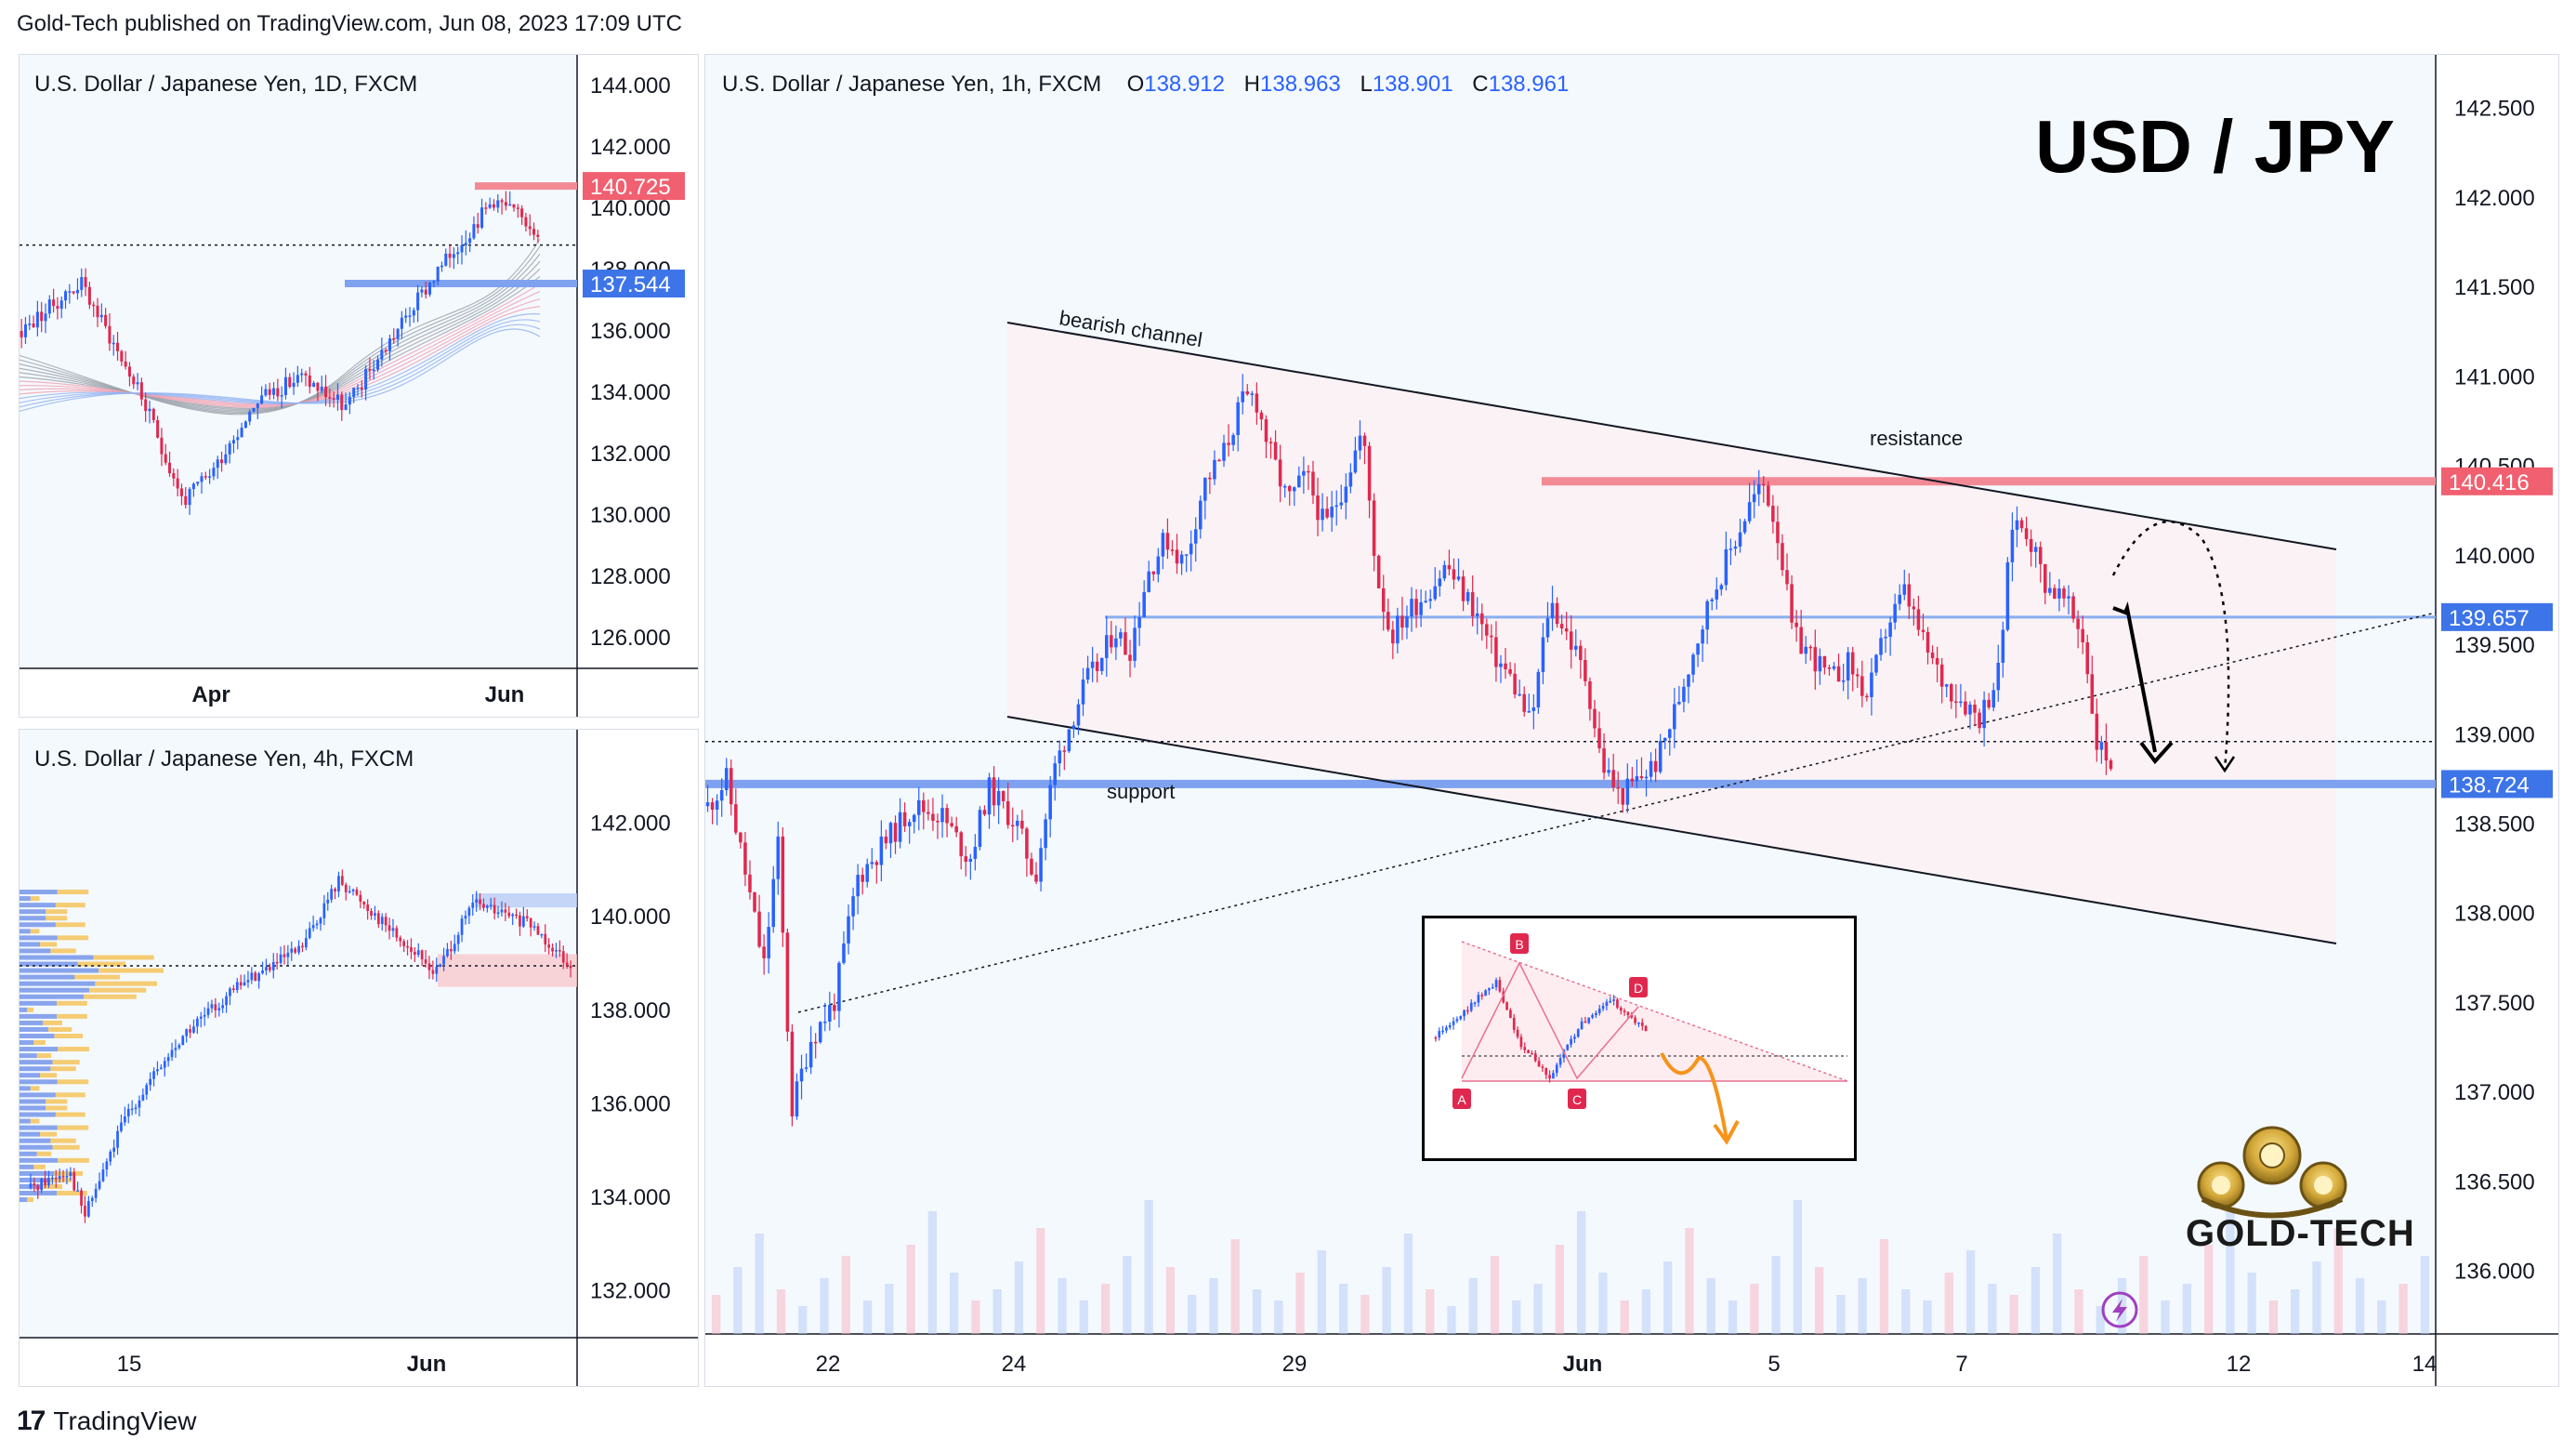  I want to click on price-tick-label: 132.000, so click(630, 1291).